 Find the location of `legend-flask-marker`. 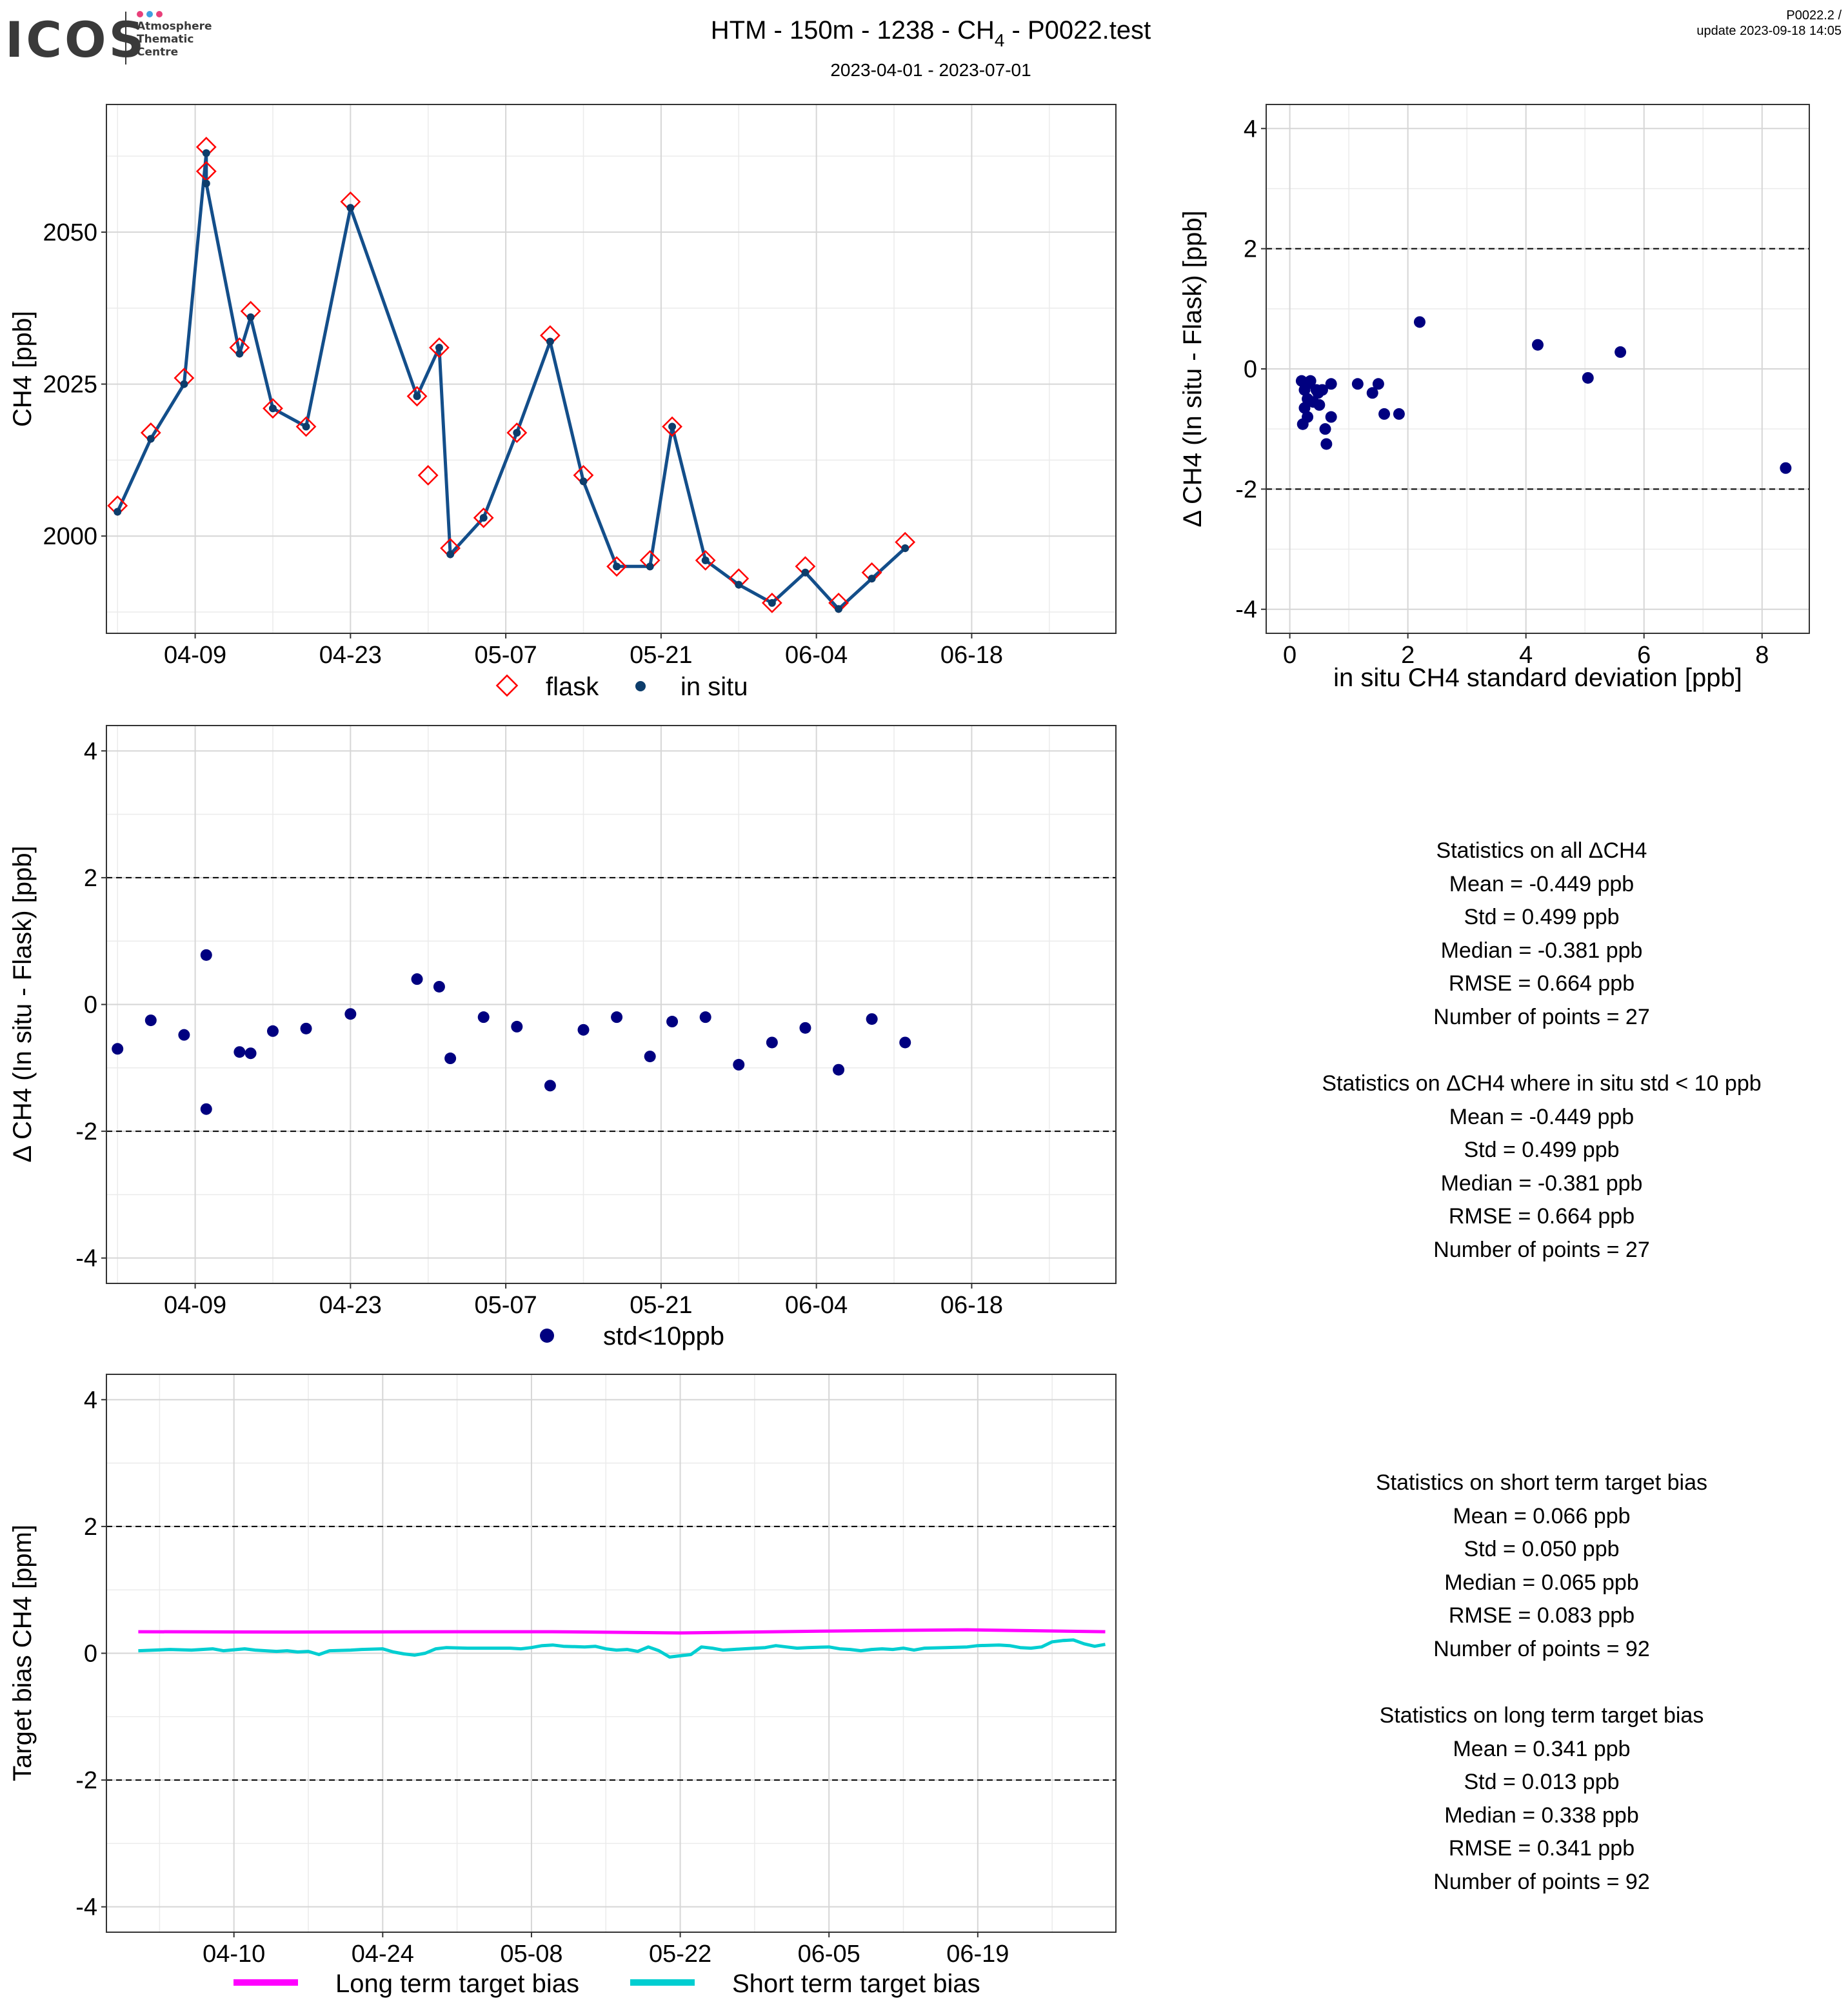

legend-flask-marker is located at coordinates (507, 685).